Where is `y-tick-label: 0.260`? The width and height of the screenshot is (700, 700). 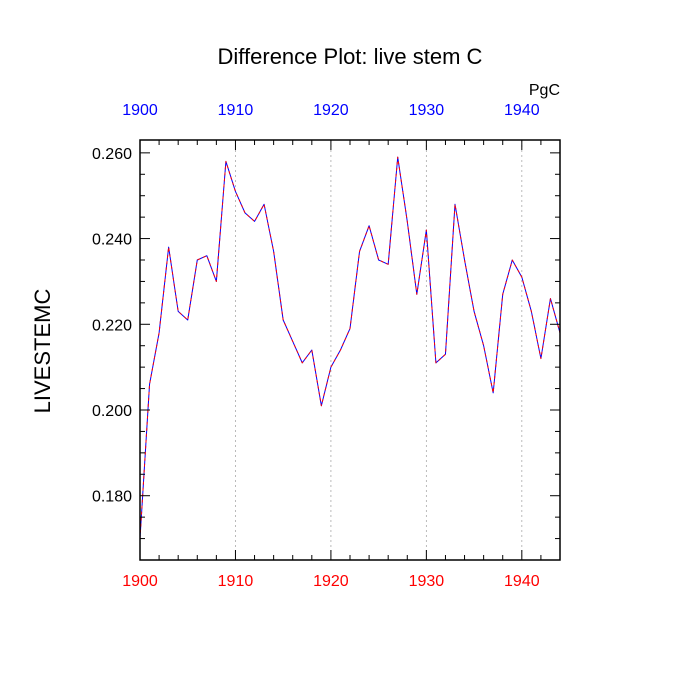
y-tick-label: 0.260 is located at coordinates (112, 154).